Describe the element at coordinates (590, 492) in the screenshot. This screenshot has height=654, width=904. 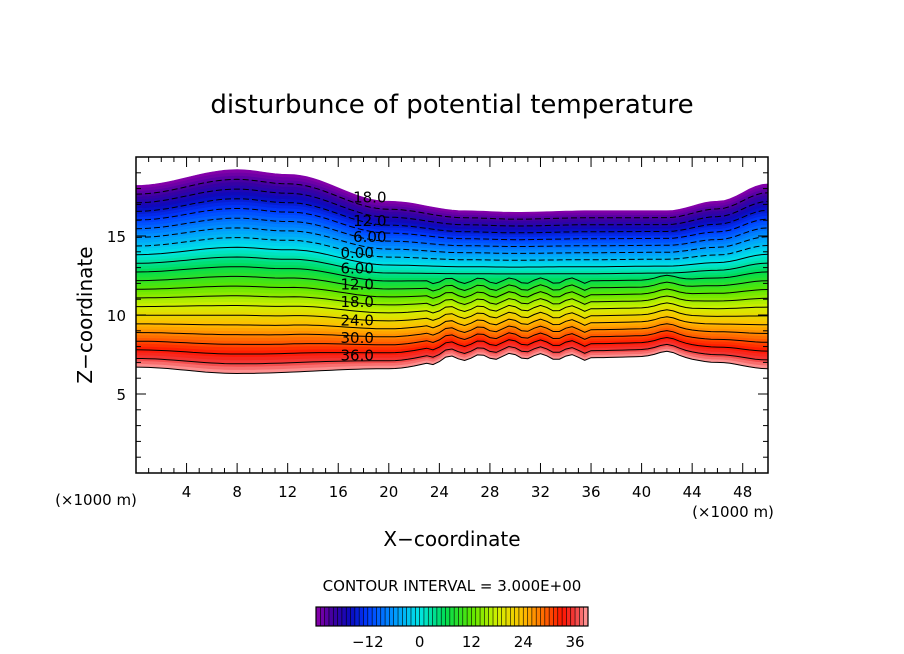
I see `x-tick-label: 36` at that location.